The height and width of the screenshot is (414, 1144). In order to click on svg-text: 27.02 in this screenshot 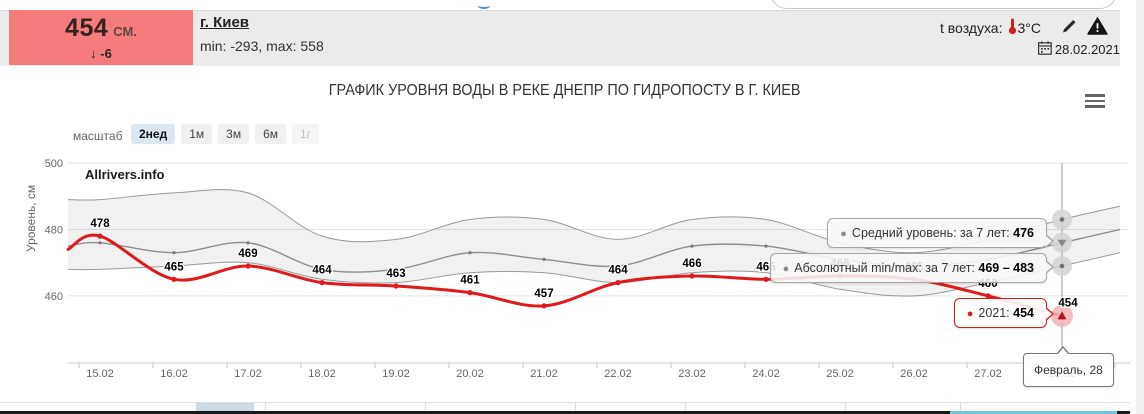, I will do `click(988, 374)`.